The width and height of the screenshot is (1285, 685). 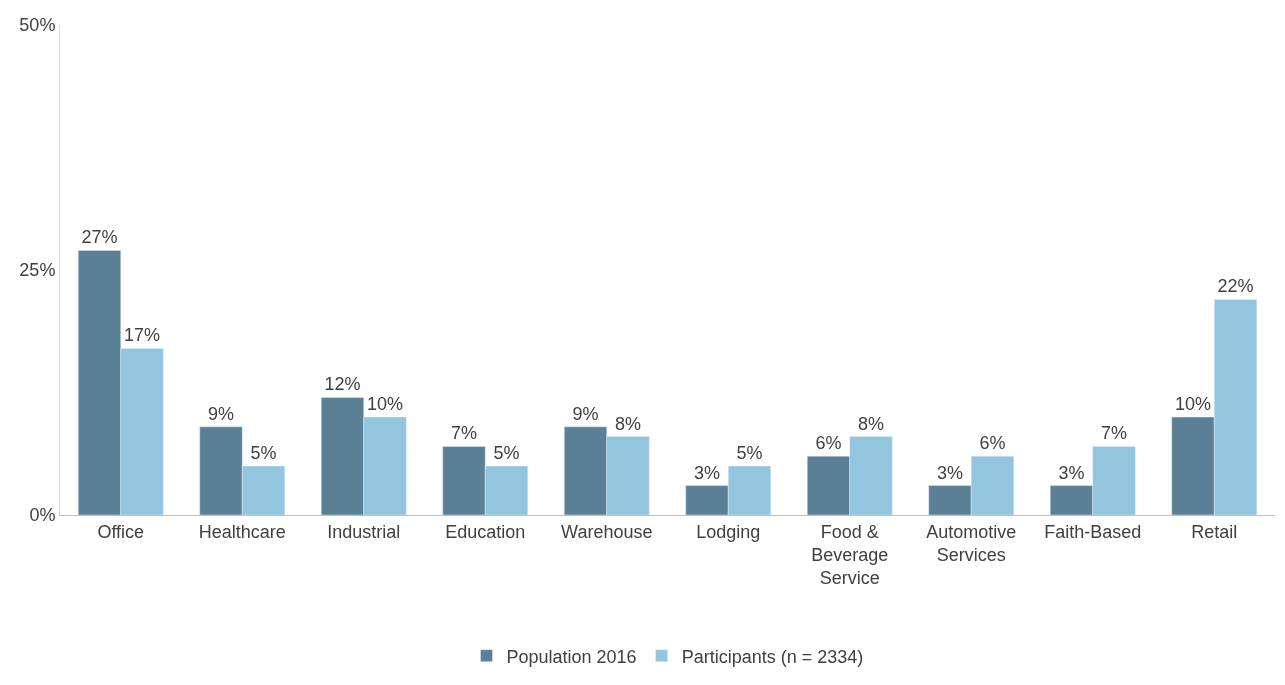 I want to click on x-tick-label: Warehouse, so click(x=607, y=531).